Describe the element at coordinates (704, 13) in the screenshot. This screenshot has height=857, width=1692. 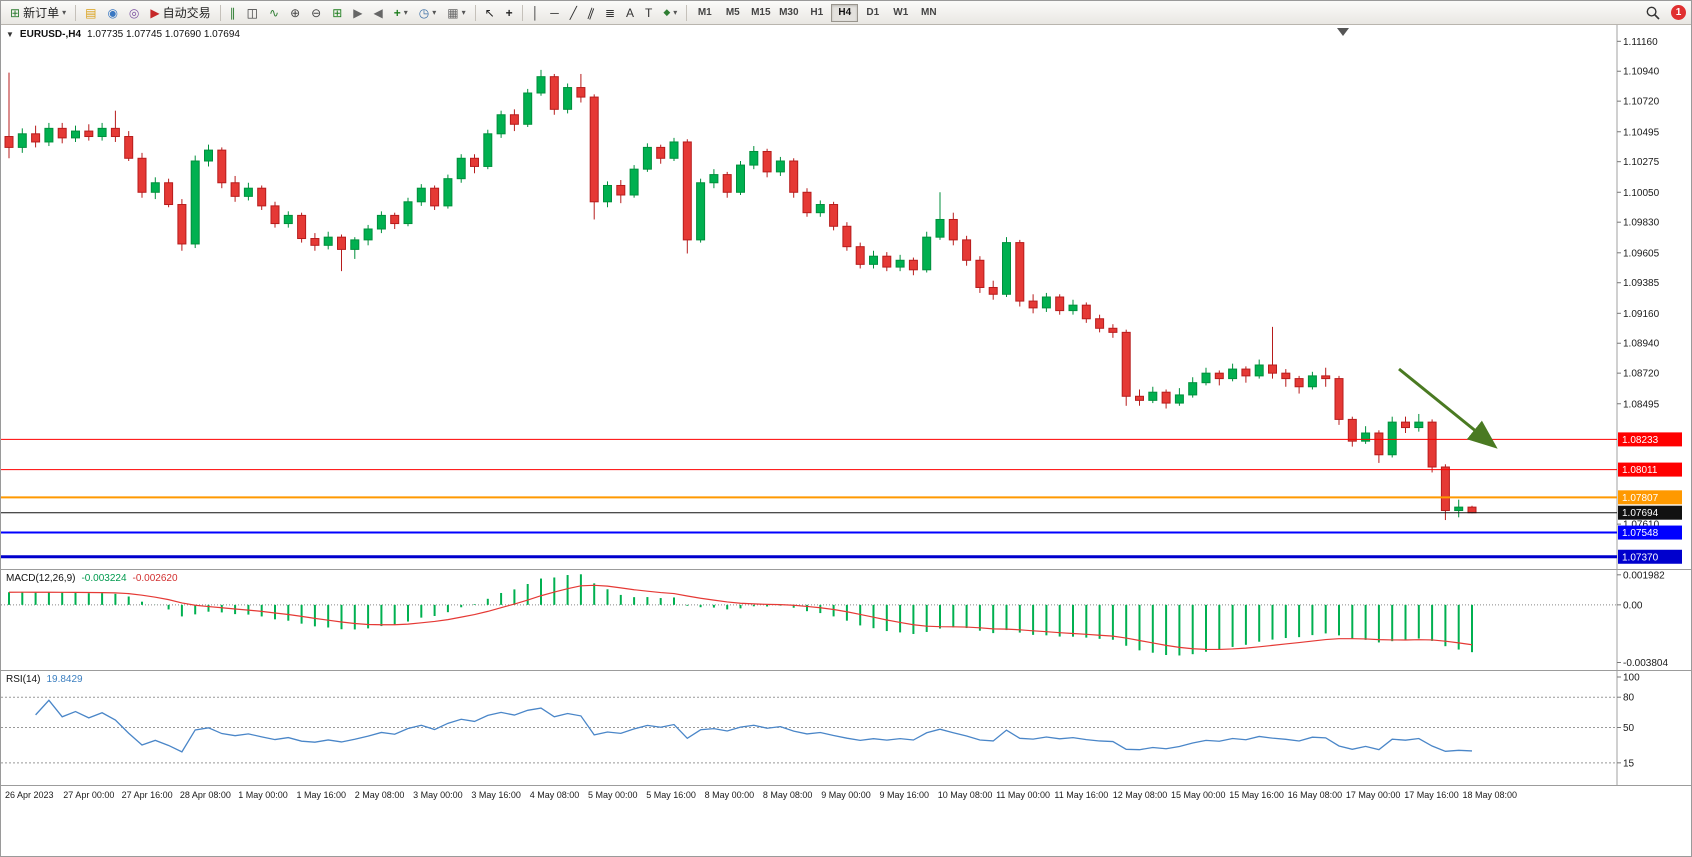
I see `tab-timeframe-m1: M1` at that location.